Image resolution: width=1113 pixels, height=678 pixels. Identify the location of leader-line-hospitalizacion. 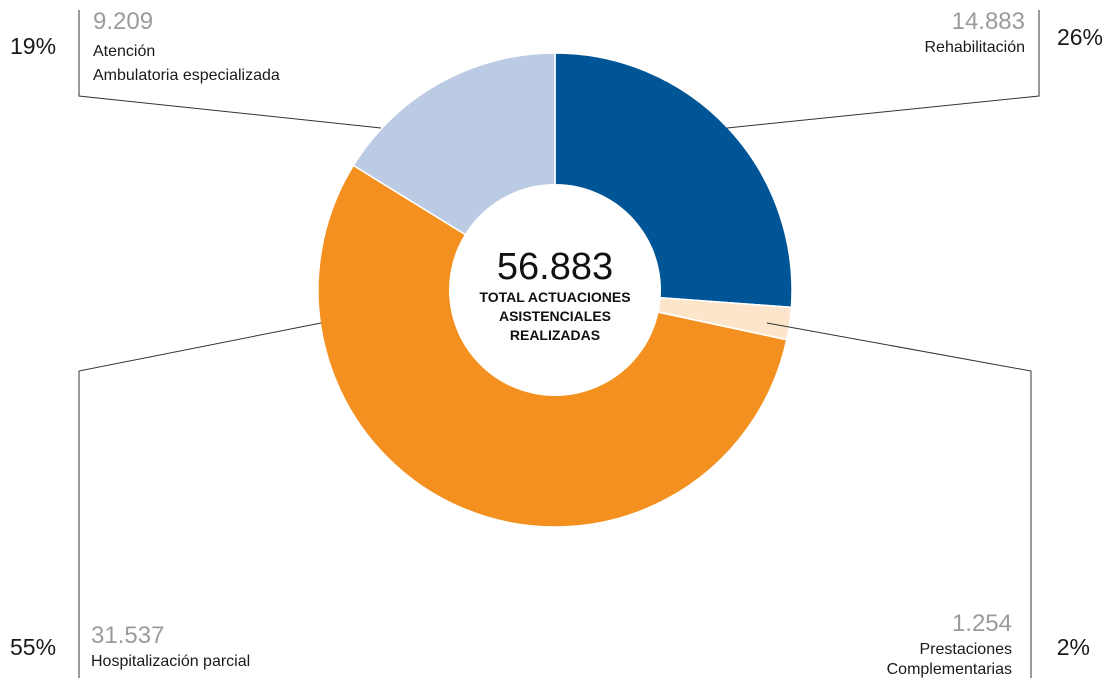
(200, 500).